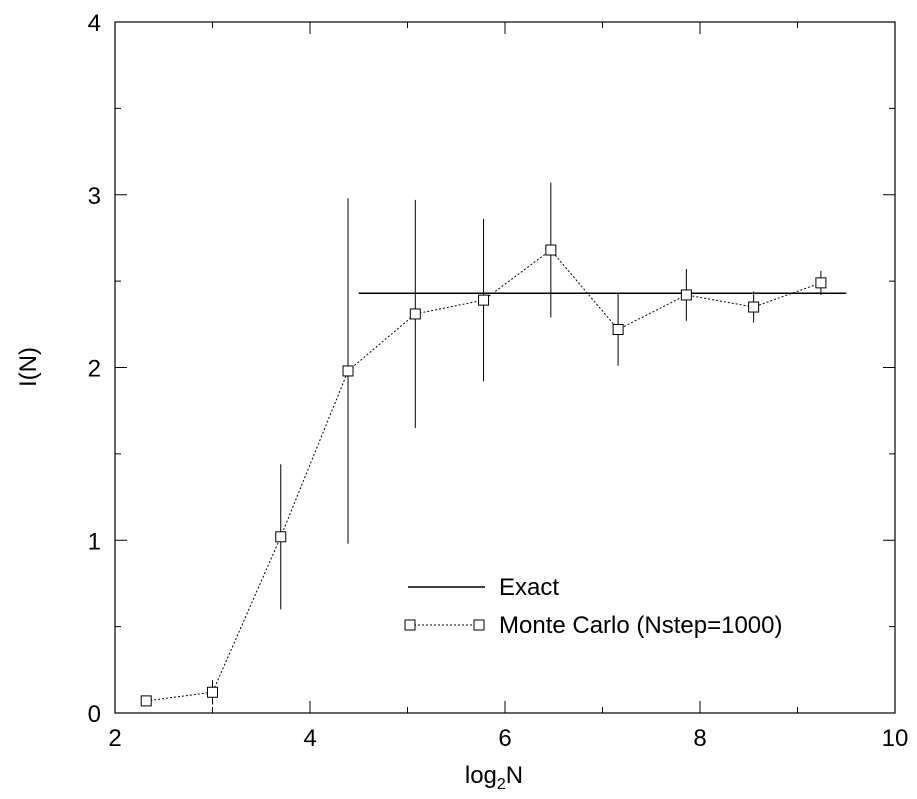 This screenshot has width=917, height=799. Describe the element at coordinates (504, 738) in the screenshot. I see `x-tick-label: 6` at that location.